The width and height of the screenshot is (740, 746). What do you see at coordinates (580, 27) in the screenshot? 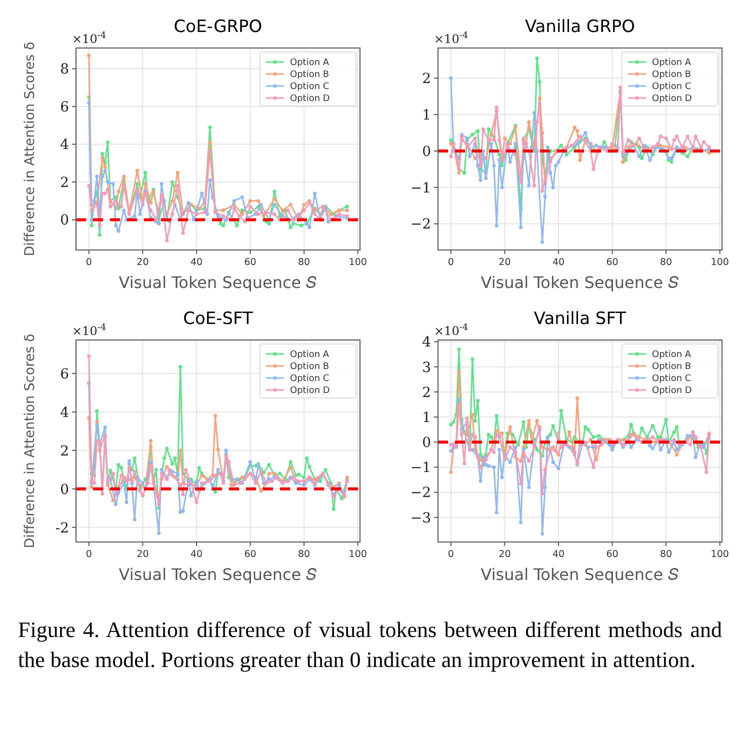
I see `chart-title: Vanilla GRPO` at bounding box center [580, 27].